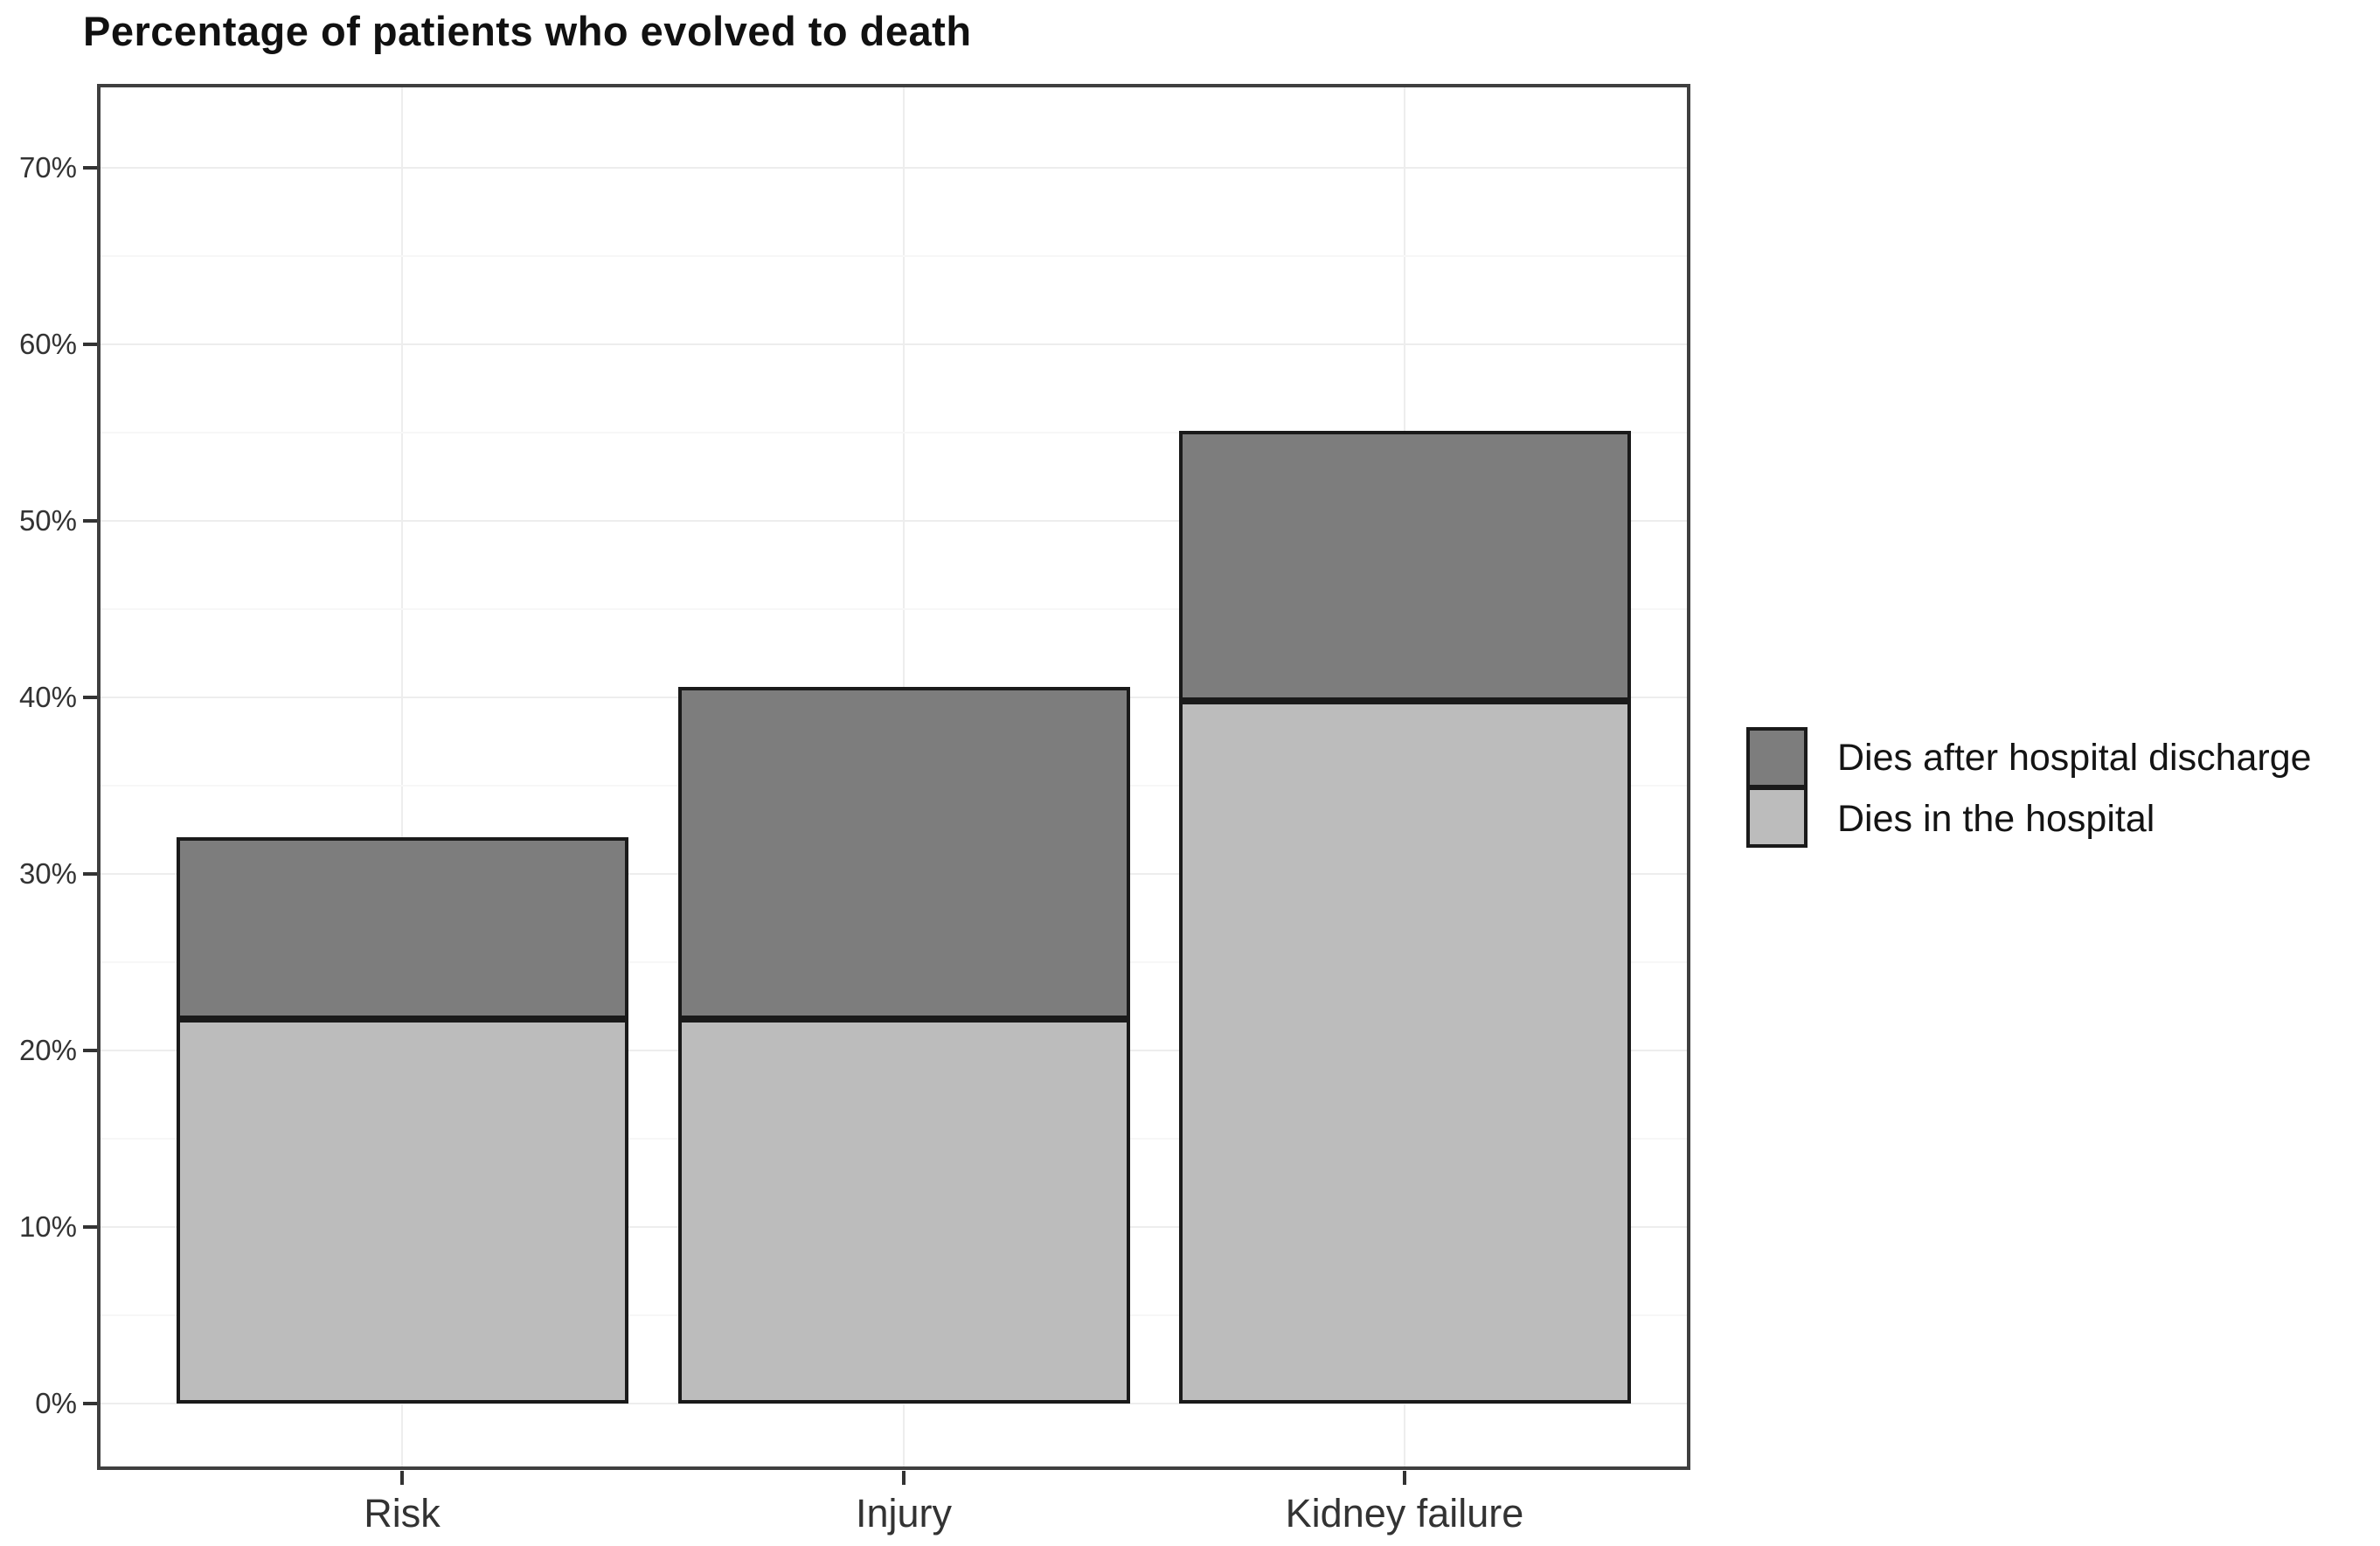 The width and height of the screenshot is (2380, 1546). What do you see at coordinates (47, 167) in the screenshot?
I see `y-tick-label-70: 70%` at bounding box center [47, 167].